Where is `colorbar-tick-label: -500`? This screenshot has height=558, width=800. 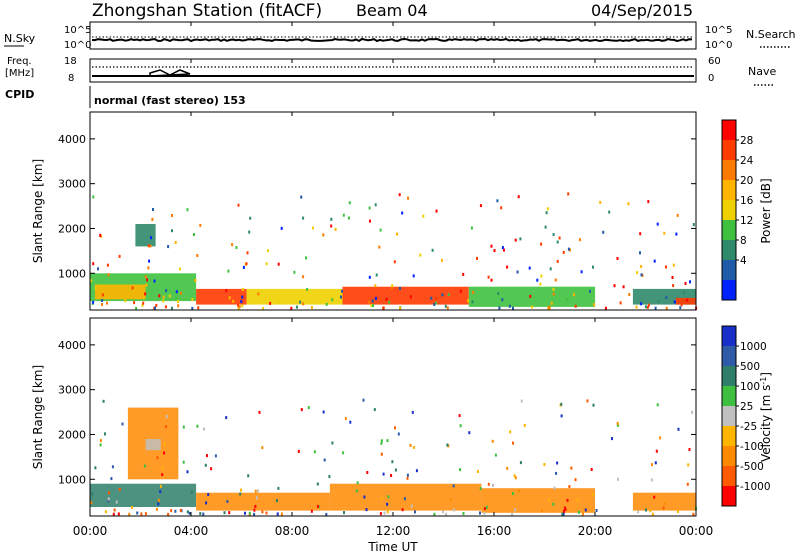
colorbar-tick-label: -500 is located at coordinates (752, 467).